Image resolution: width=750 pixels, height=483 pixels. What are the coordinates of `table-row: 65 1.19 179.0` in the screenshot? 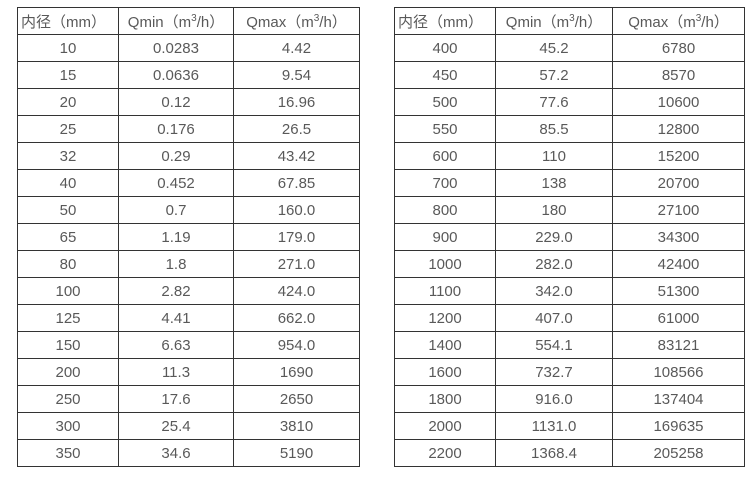 It's located at (188, 237).